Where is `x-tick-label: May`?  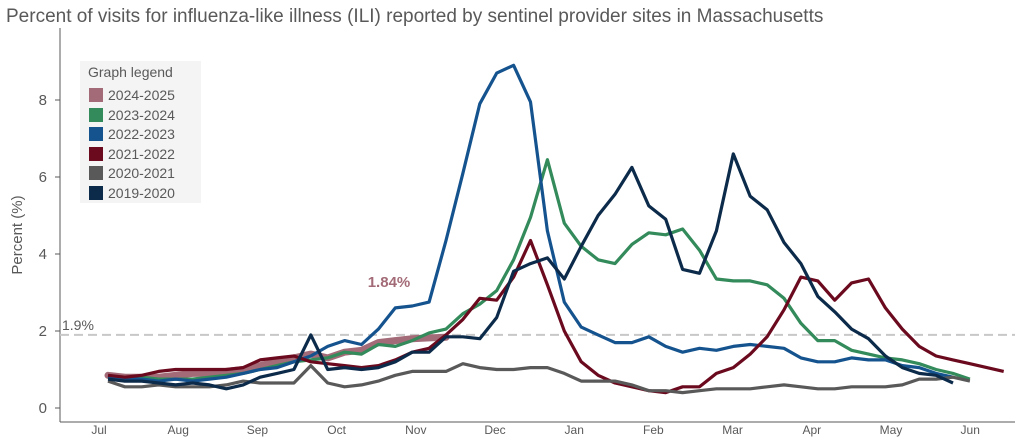
x-tick-label: May is located at coordinates (891, 430).